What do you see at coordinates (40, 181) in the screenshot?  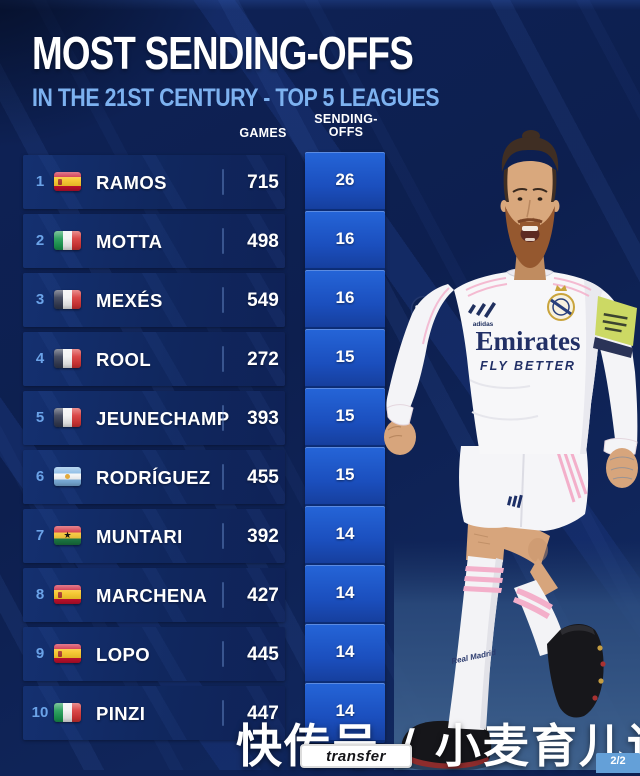 I see `rank-label: 1` at bounding box center [40, 181].